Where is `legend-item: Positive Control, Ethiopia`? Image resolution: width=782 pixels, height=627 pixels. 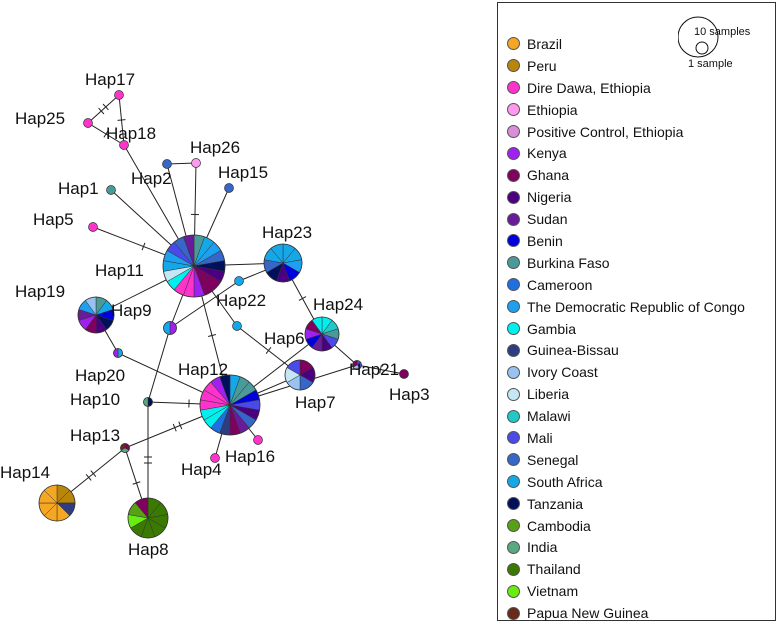 legend-item: Positive Control, Ethiopia is located at coordinates (626, 132).